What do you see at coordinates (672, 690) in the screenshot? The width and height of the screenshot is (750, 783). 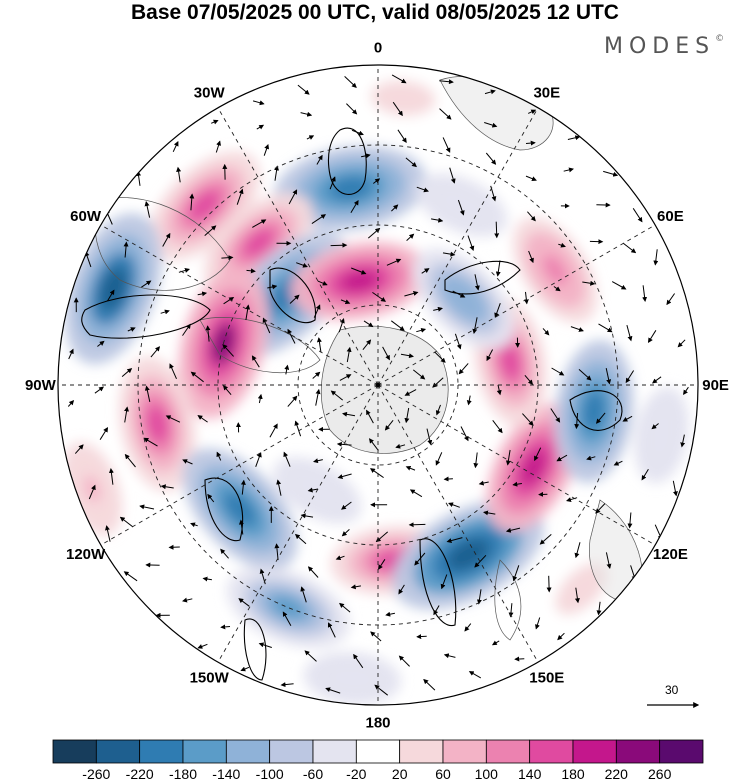 I see `reference-vector-label: 30` at bounding box center [672, 690].